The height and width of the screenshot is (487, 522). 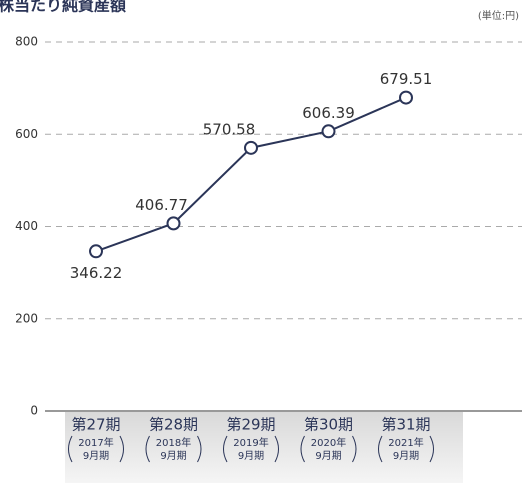 What do you see at coordinates (328, 113) in the screenshot?
I see `data-label: 606.39` at bounding box center [328, 113].